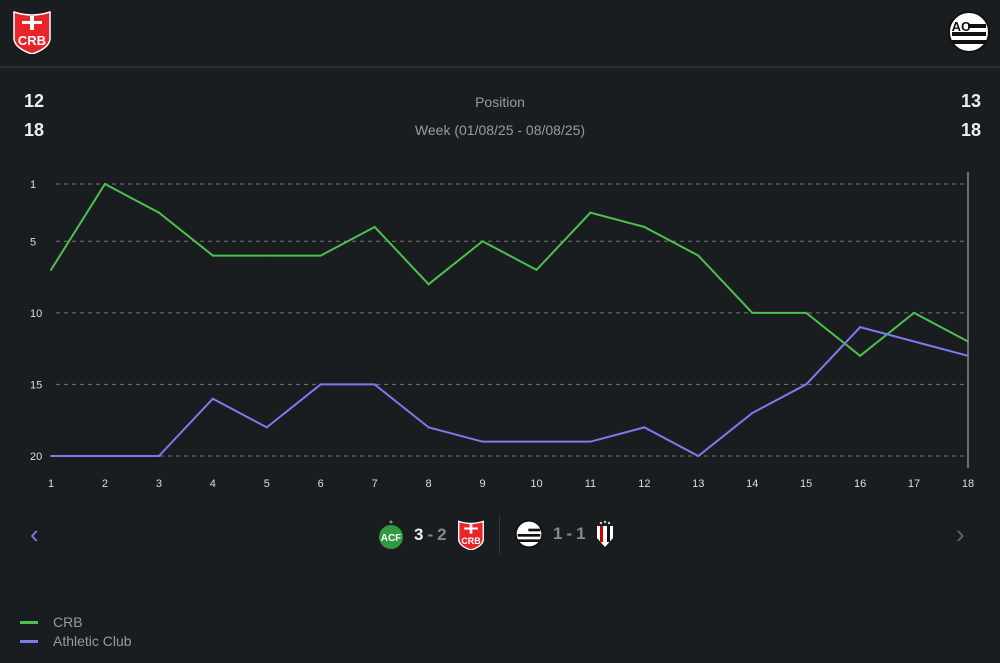  Describe the element at coordinates (914, 484) in the screenshot. I see `x-tick-label: 17` at that location.